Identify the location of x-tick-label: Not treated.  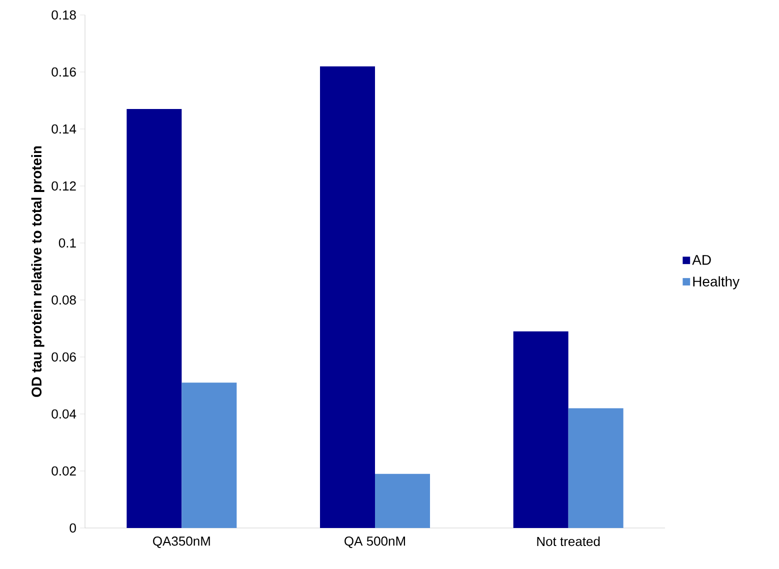
(568, 541).